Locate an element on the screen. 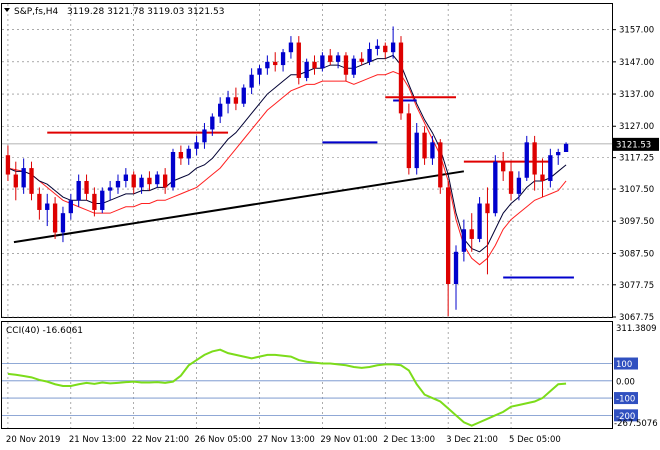 This screenshot has height=450, width=660. x-tick-label: 20 Nov 2019 is located at coordinates (33, 440).